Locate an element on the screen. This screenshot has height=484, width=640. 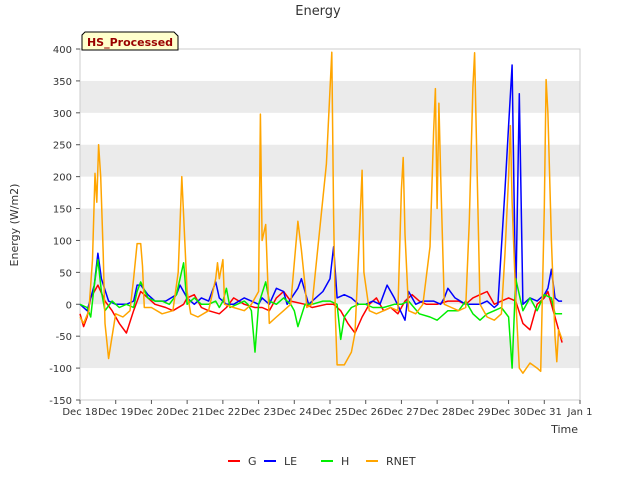
legend: G LE H RNET is located at coordinates (322, 461).